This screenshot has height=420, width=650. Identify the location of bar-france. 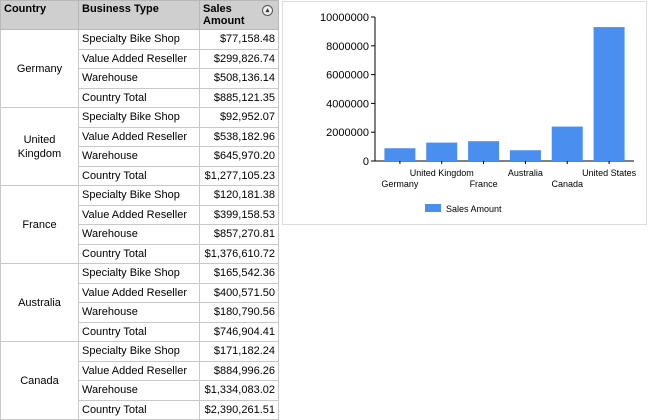
(484, 151).